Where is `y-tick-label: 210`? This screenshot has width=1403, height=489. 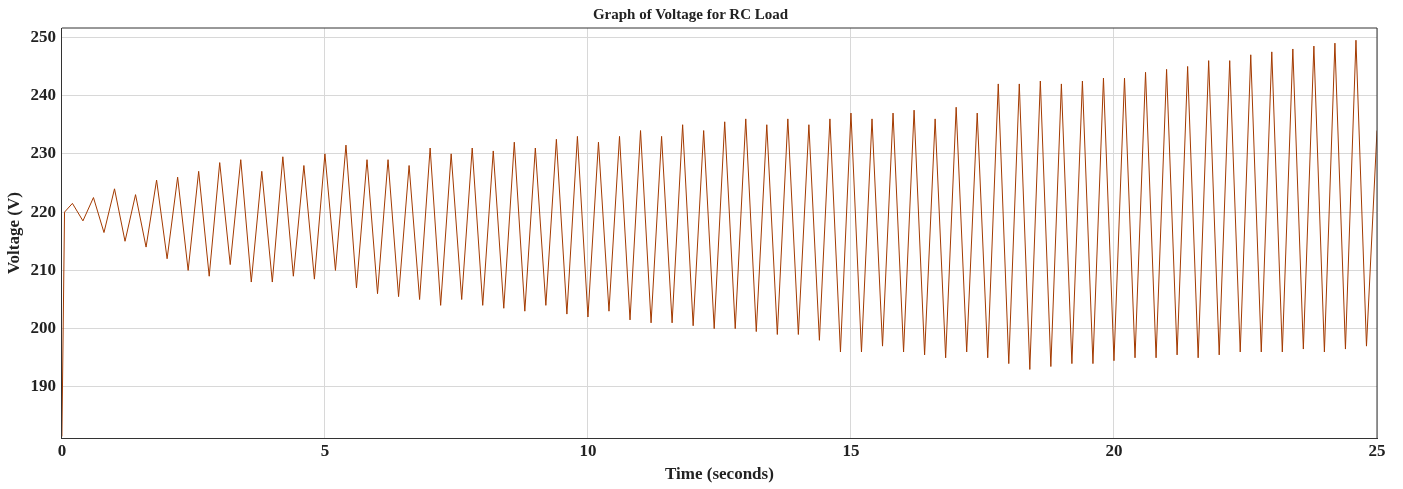 y-tick-label: 210 is located at coordinates (43, 269).